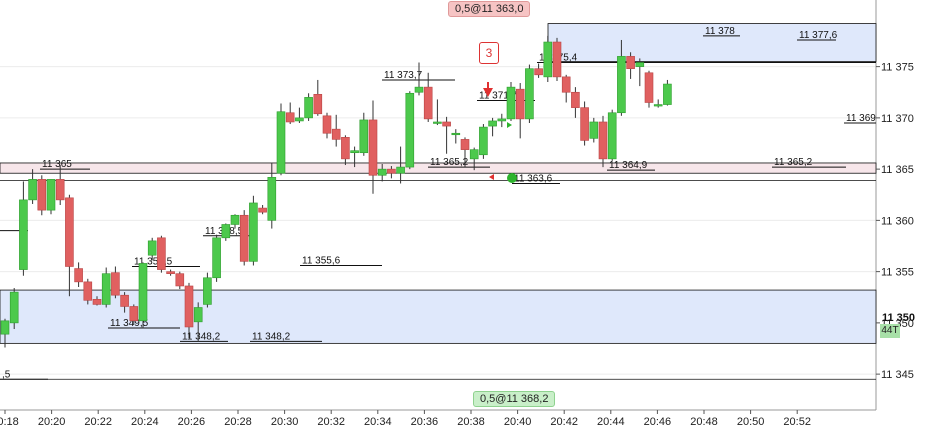 This screenshot has height=428, width=928. What do you see at coordinates (564, 422) in the screenshot?
I see `x-tick-label: 20:42` at bounding box center [564, 422].